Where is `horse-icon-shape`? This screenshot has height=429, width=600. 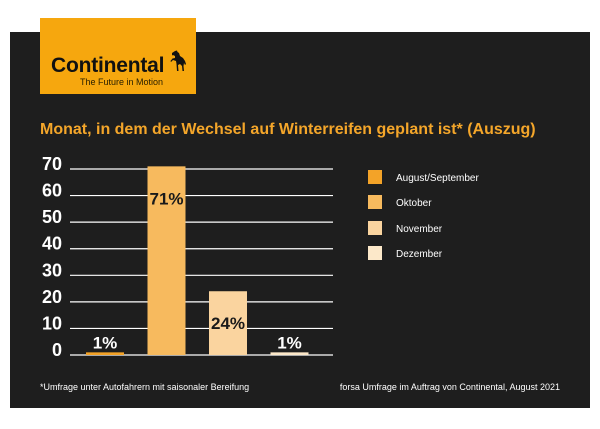
horse-icon-shape is located at coordinates (178, 60).